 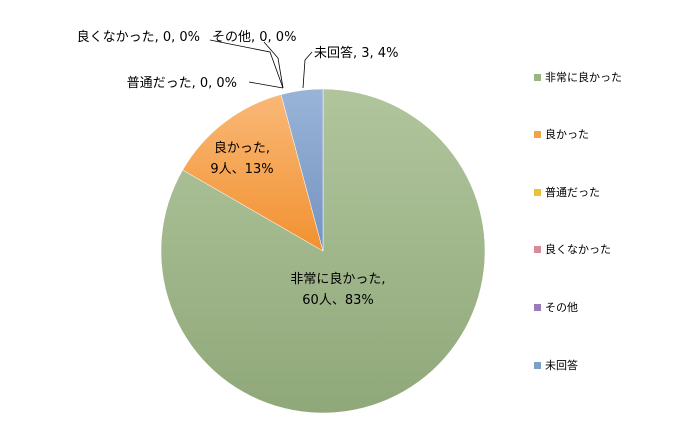 I want to click on leader-line-no-answer, so click(x=307, y=70).